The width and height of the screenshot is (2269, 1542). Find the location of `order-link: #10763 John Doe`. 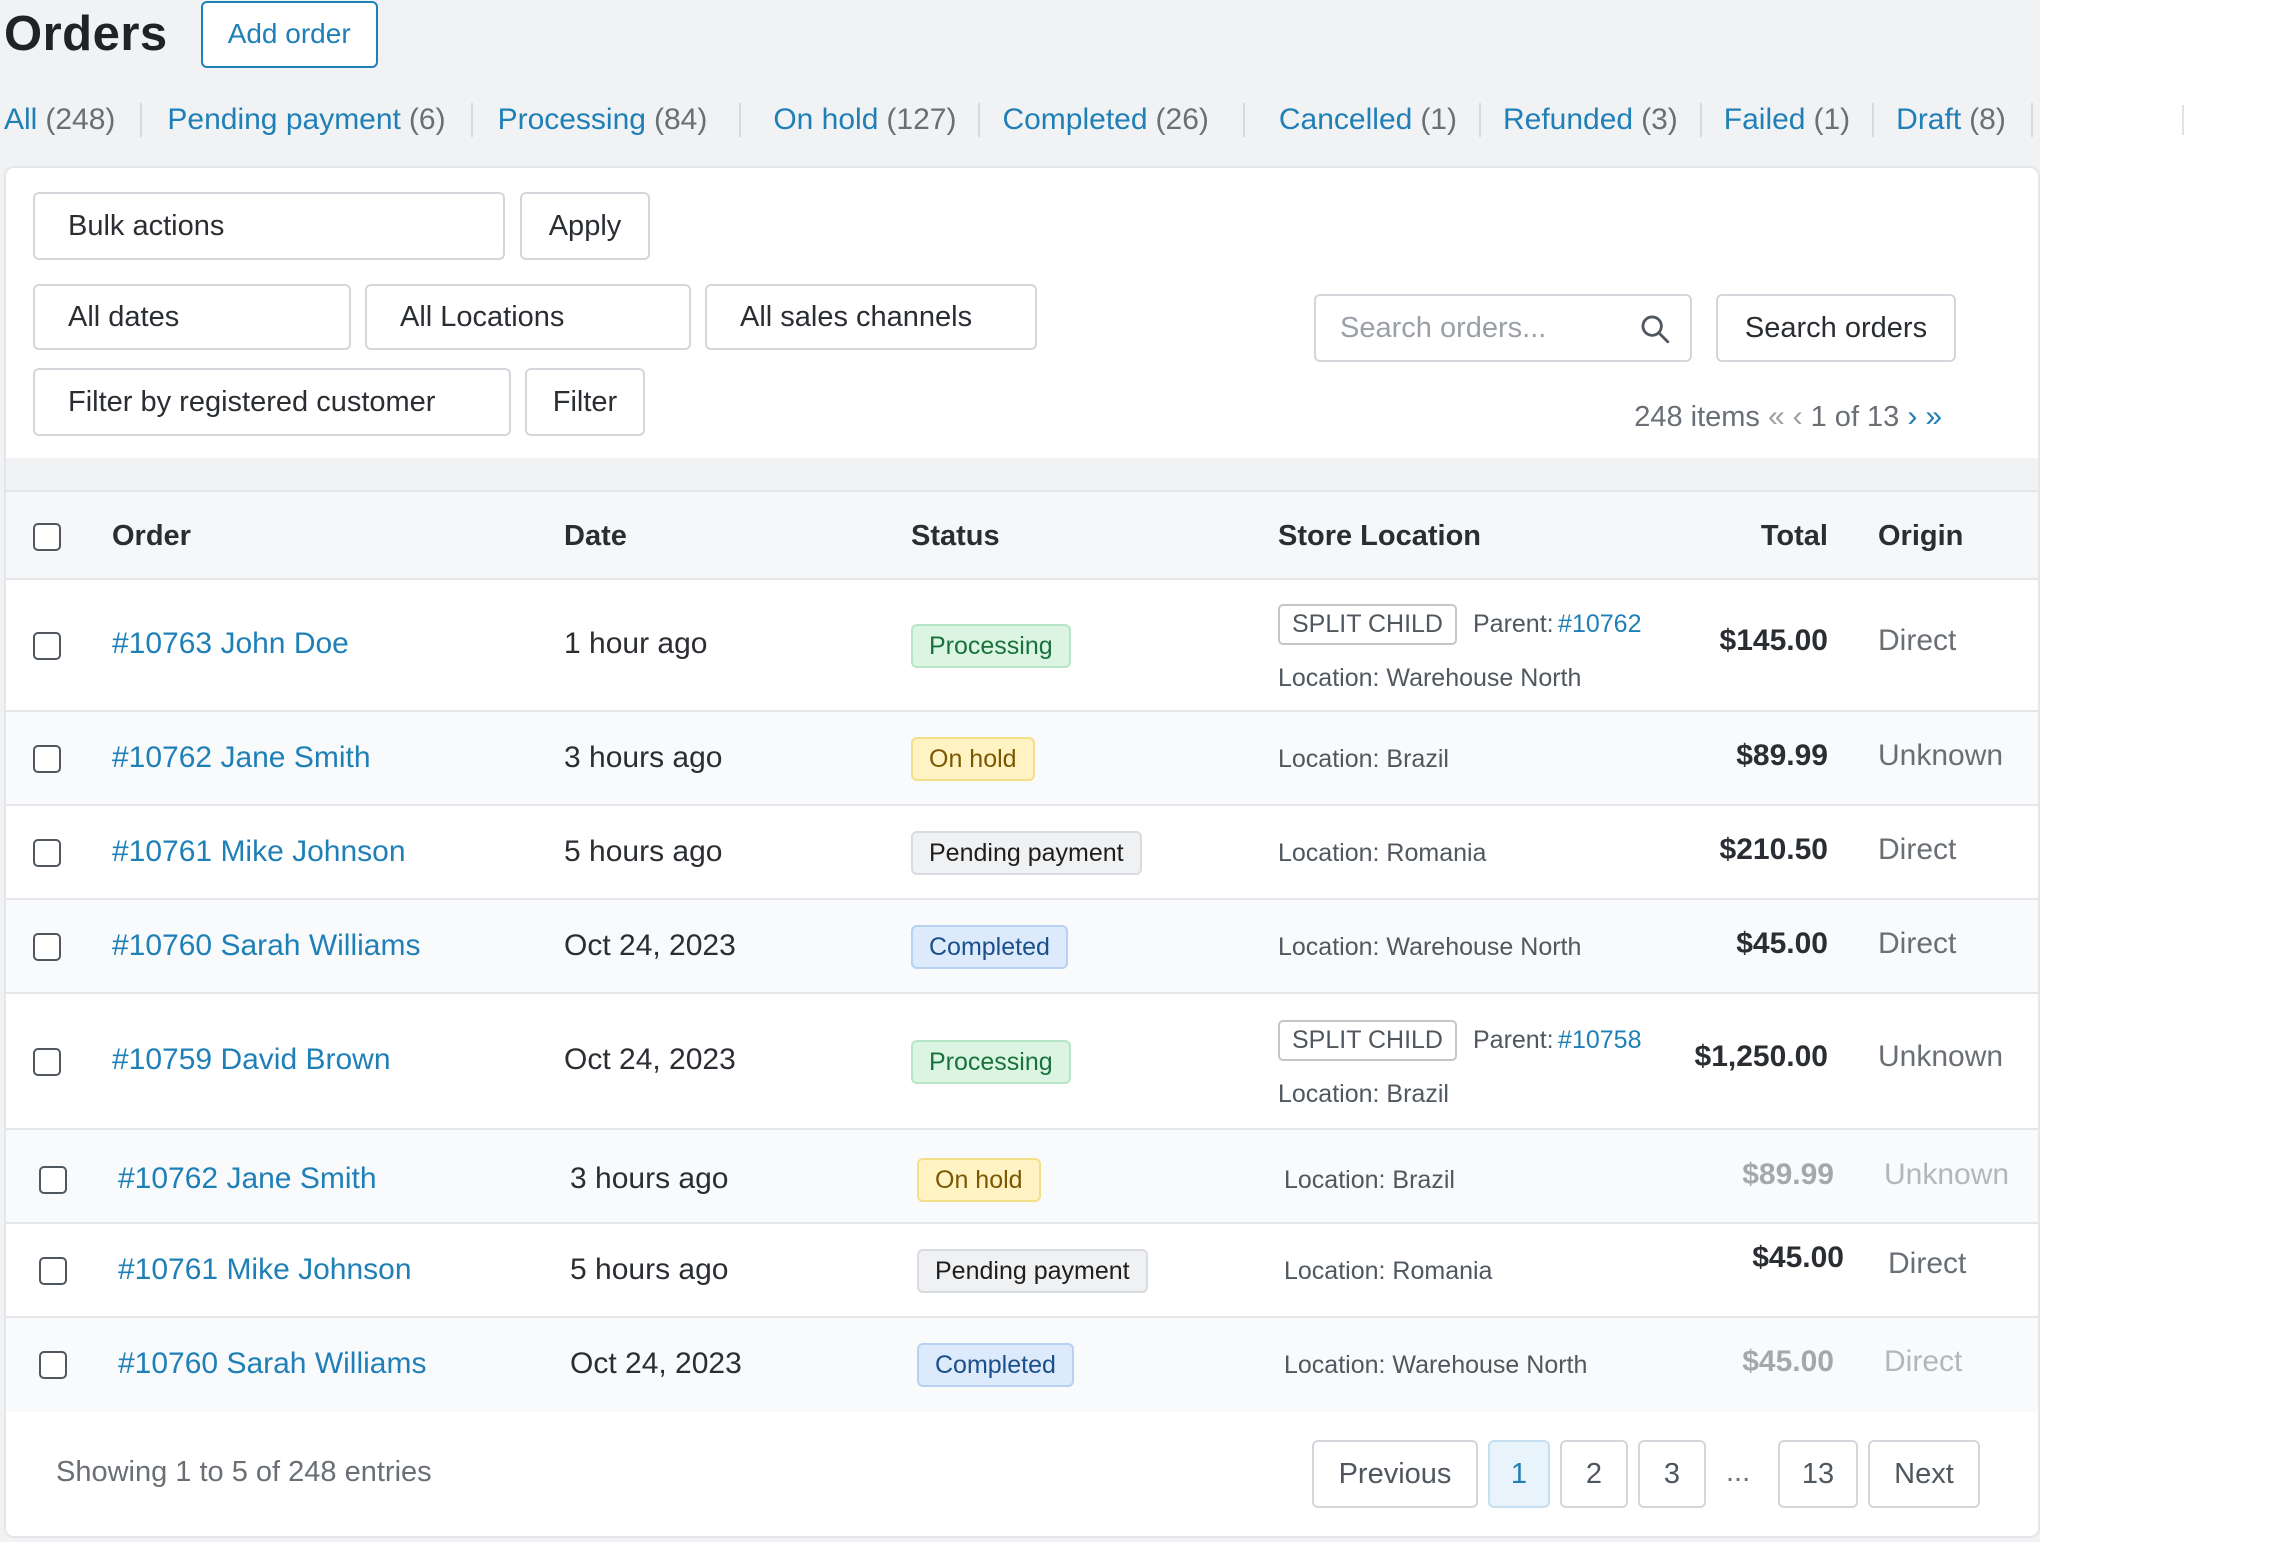

order-link: #10763 John Doe is located at coordinates (230, 643).